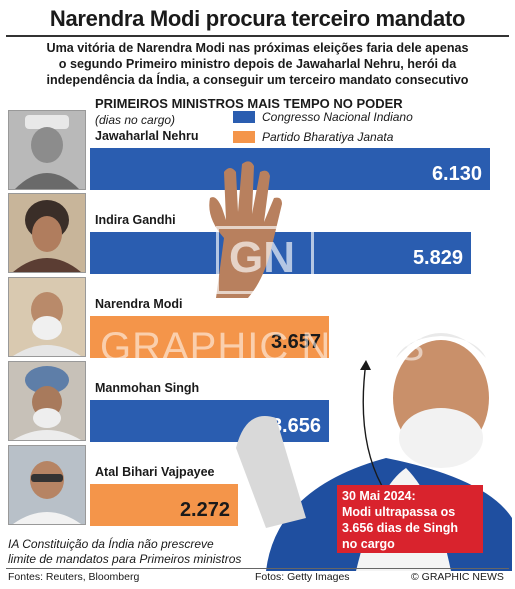 This screenshot has height=589, width=515. Describe the element at coordinates (456, 174) in the screenshot. I see `bar-value-label: 6.130` at that location.